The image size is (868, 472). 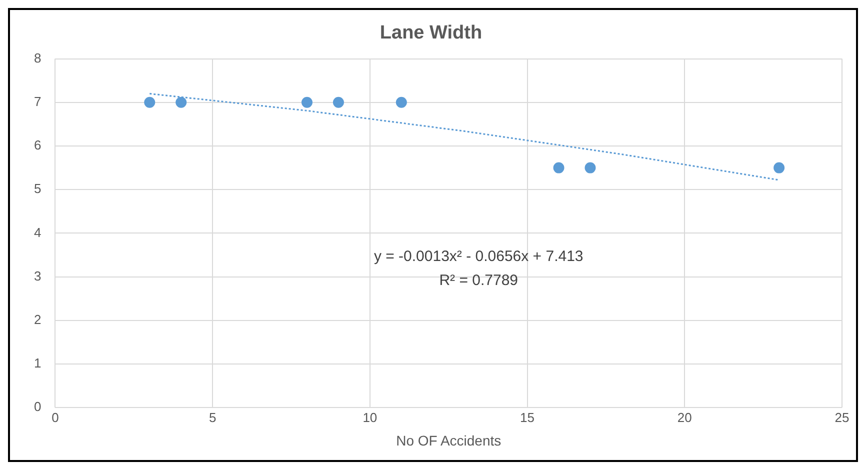 I want to click on x-tick-label: 20, so click(x=684, y=417).